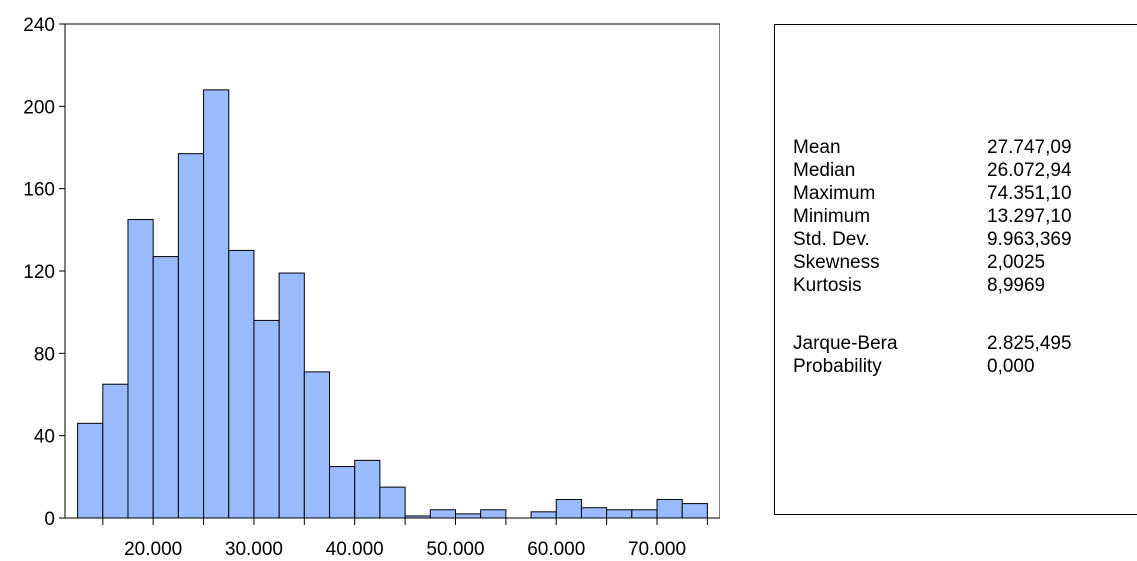  What do you see at coordinates (836, 262) in the screenshot?
I see `stat-label: Skewness` at bounding box center [836, 262].